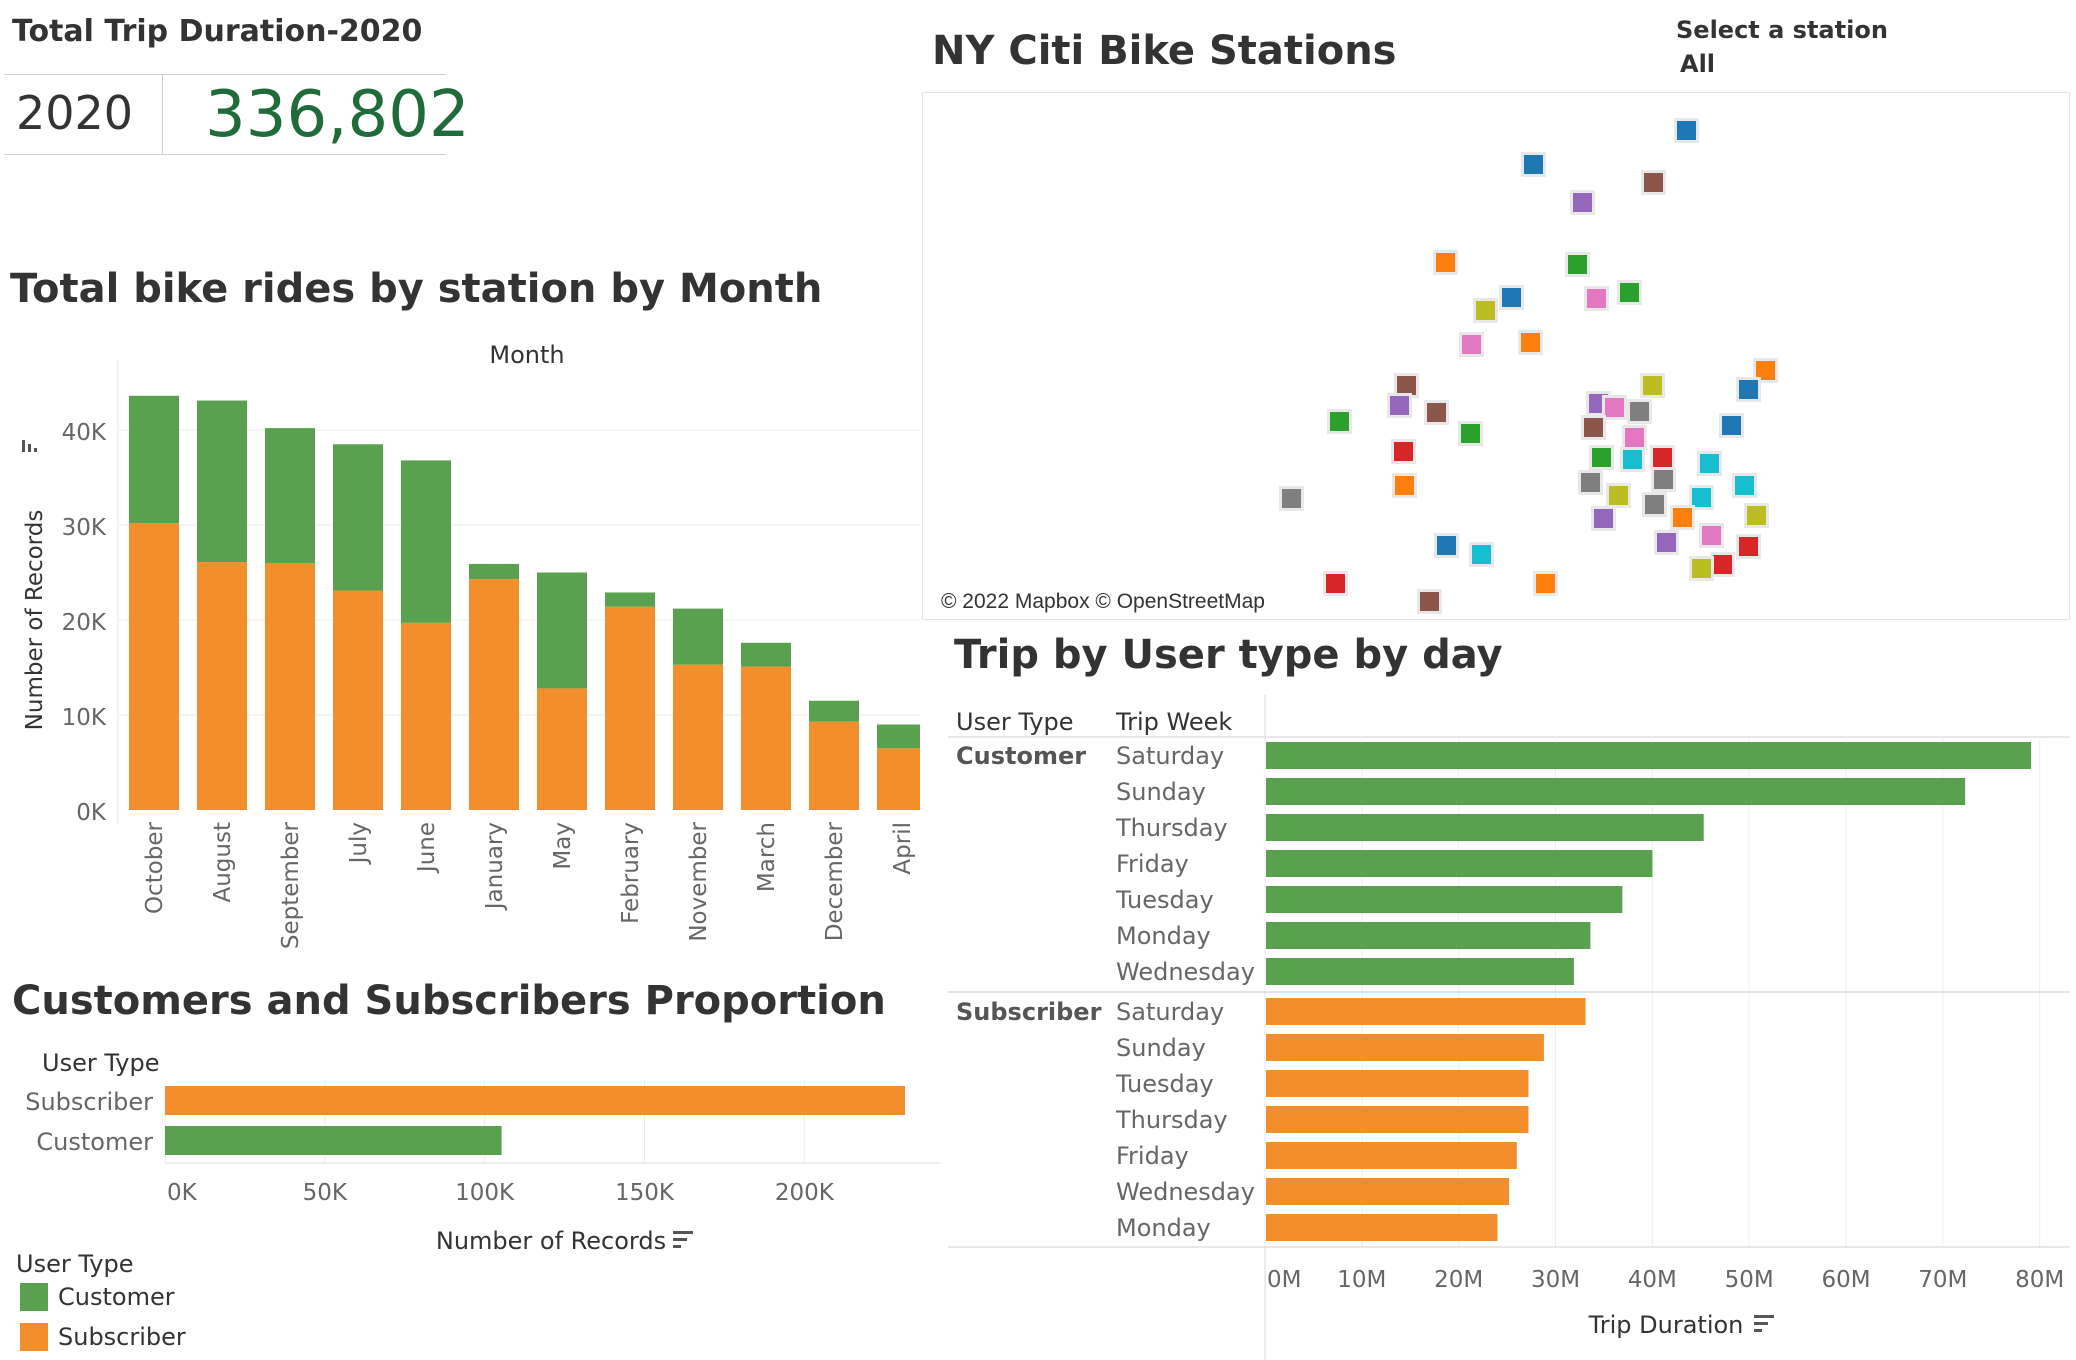 The image size is (2076, 1360). Describe the element at coordinates (154, 666) in the screenshot. I see `bar-subscriber-october` at that location.